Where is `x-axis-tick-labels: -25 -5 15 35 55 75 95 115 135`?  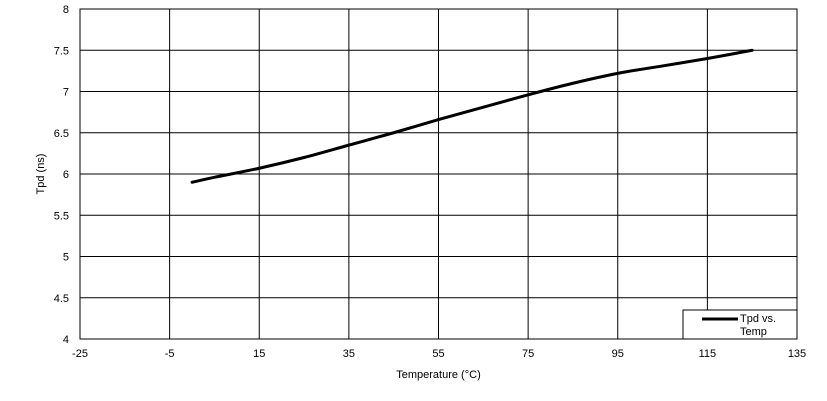 x-axis-tick-labels: -25 -5 15 35 55 75 95 115 135 is located at coordinates (439, 354).